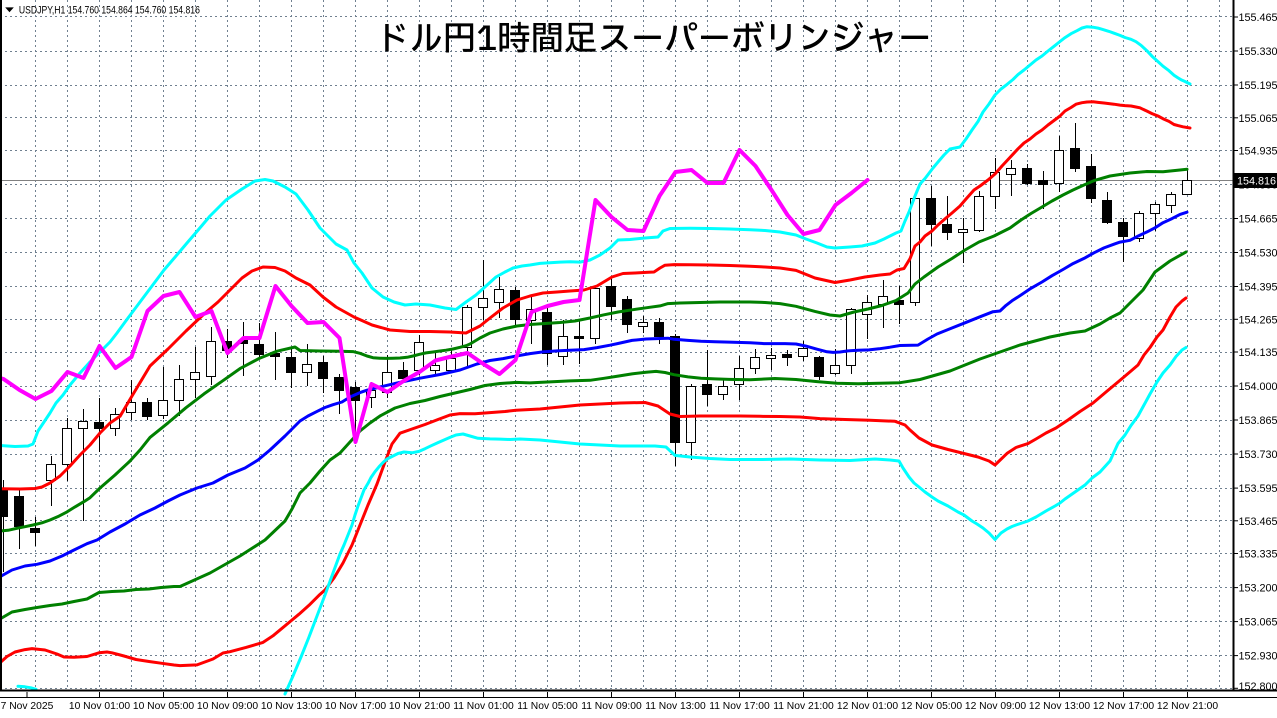 Image resolution: width=1277 pixels, height=718 pixels. I want to click on svg-text: 155.330, so click(1258, 52).